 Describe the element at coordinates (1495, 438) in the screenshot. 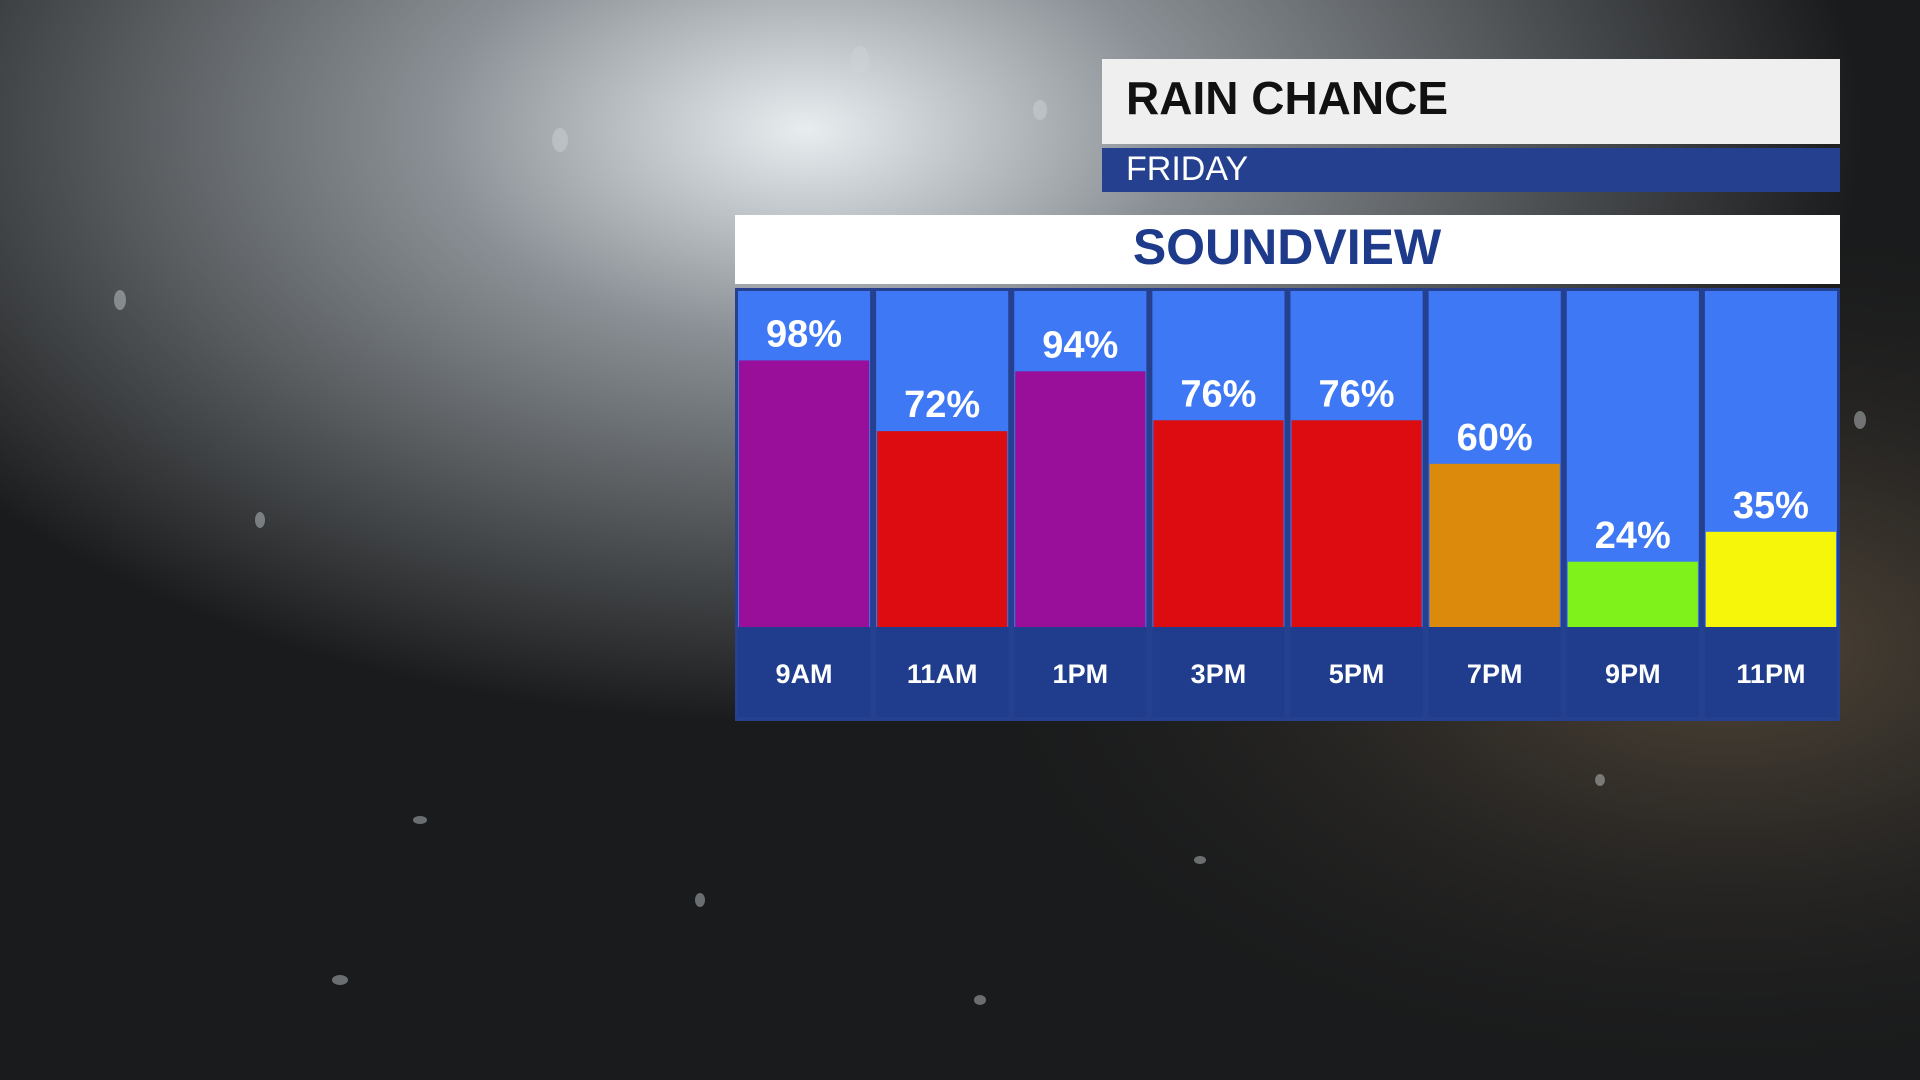

I see `value-label: 60%` at that location.